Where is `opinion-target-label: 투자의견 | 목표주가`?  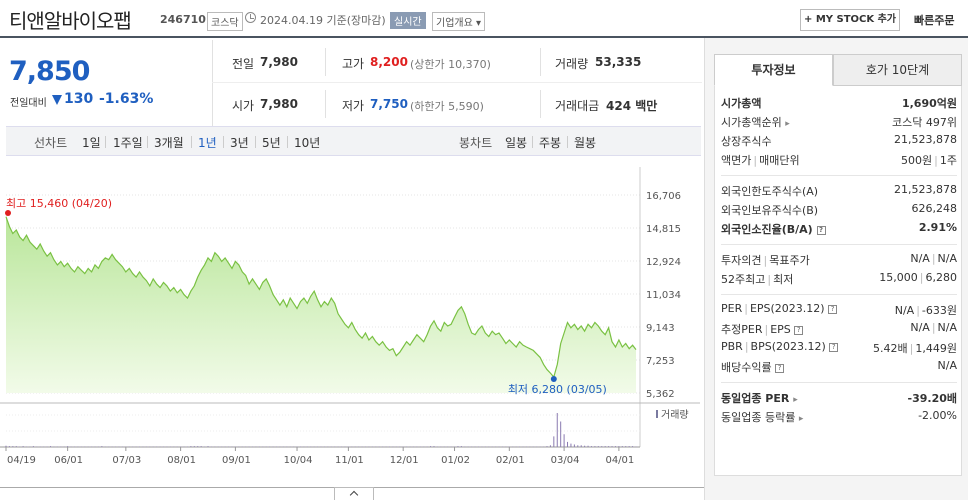
opinion-target-label: 투자의견 | 목표주가 is located at coordinates (765, 260).